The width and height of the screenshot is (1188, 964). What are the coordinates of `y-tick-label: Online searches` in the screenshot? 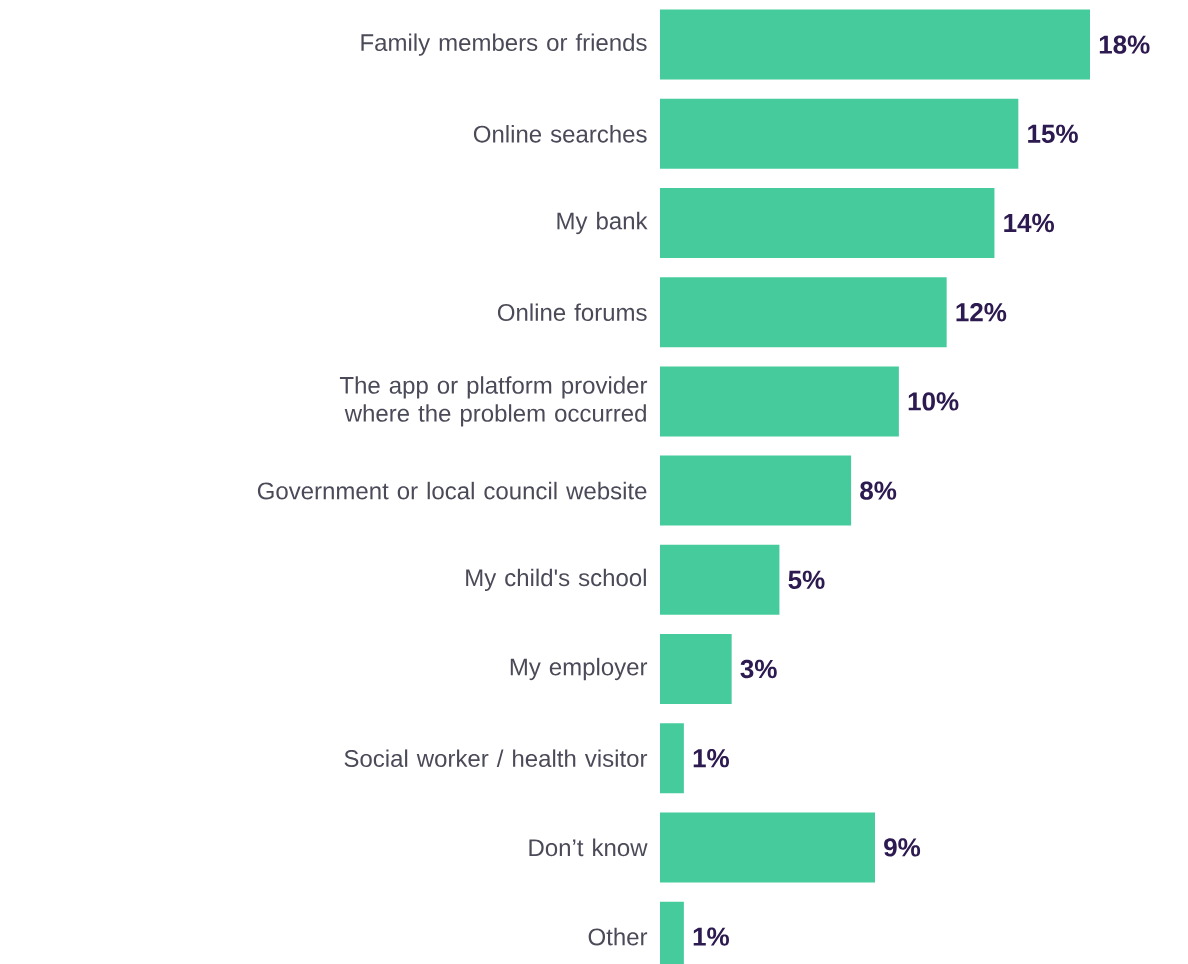 It's located at (560, 134).